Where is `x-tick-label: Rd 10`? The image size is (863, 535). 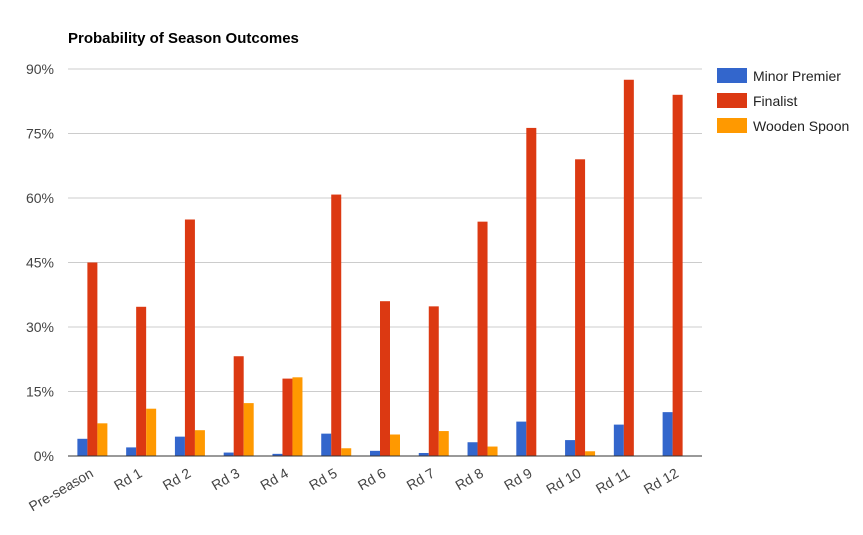 x-tick-label: Rd 10 is located at coordinates (563, 481).